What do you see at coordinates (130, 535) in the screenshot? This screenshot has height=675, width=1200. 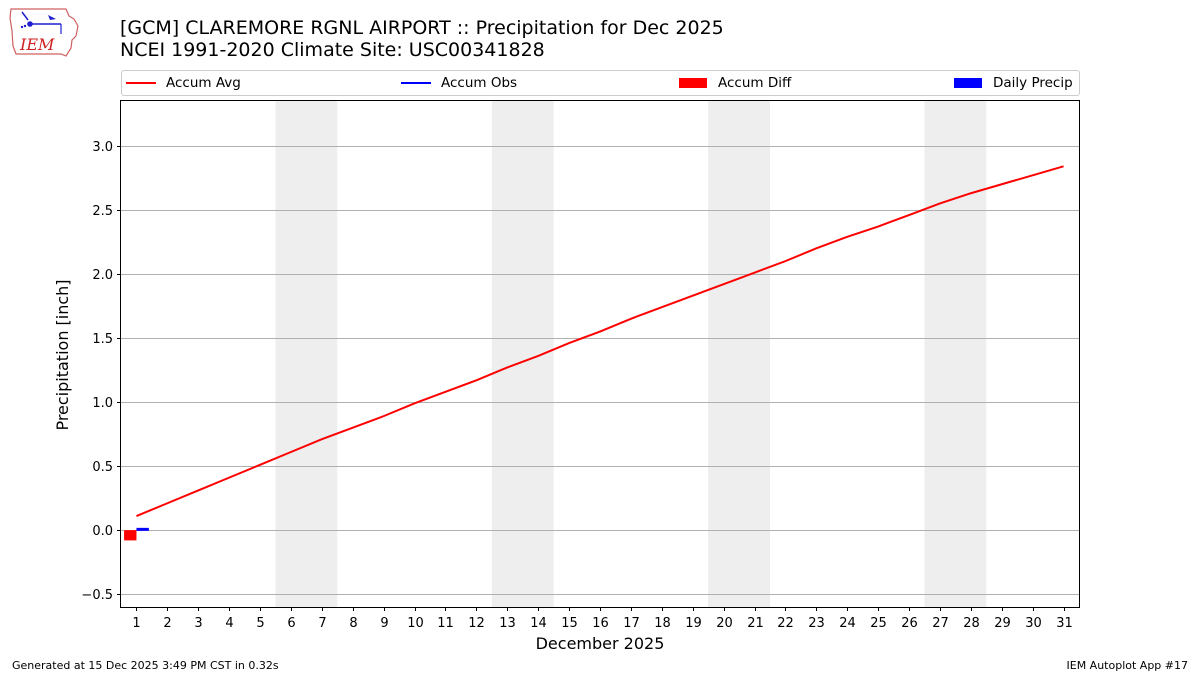 I see `accum-diff-bar` at bounding box center [130, 535].